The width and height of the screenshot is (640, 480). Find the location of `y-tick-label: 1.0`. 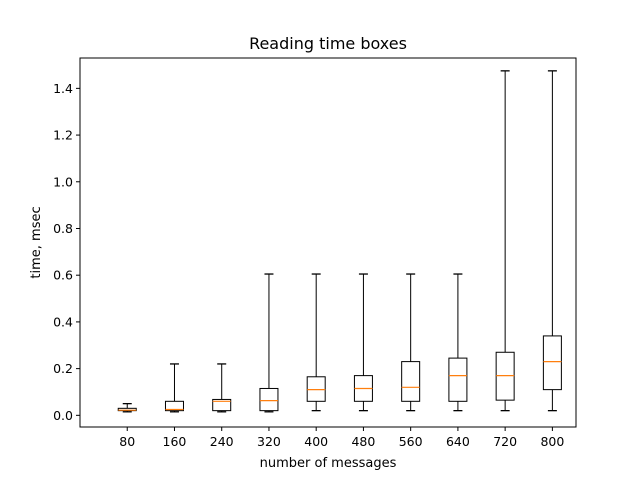

y-tick-label: 1.0 is located at coordinates (63, 181).